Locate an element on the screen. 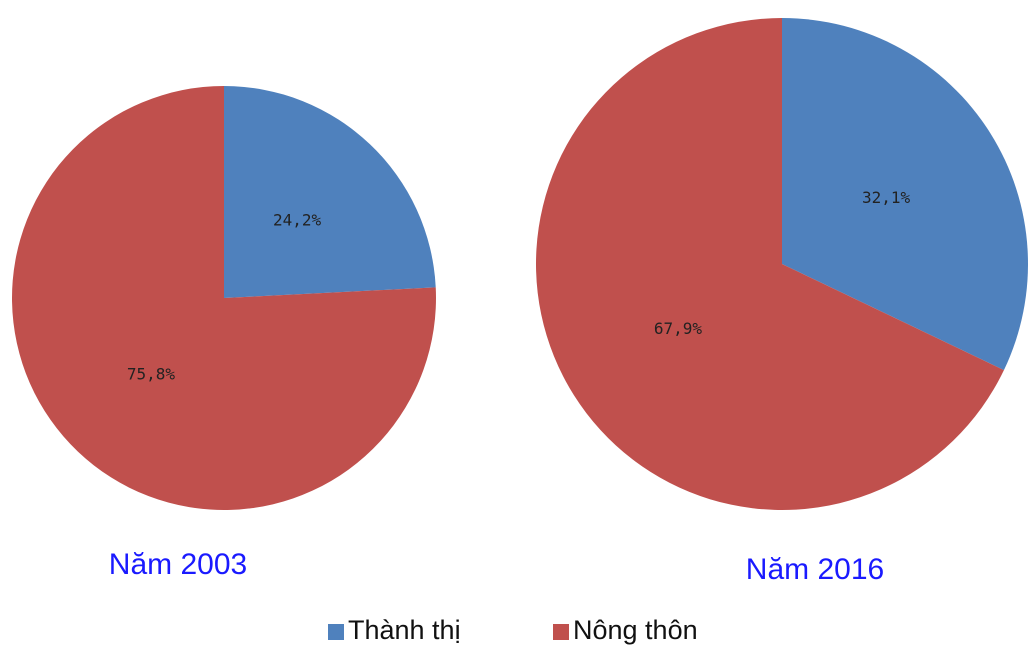 This screenshot has width=1030, height=648. data-label: 32,1% is located at coordinates (886, 197).